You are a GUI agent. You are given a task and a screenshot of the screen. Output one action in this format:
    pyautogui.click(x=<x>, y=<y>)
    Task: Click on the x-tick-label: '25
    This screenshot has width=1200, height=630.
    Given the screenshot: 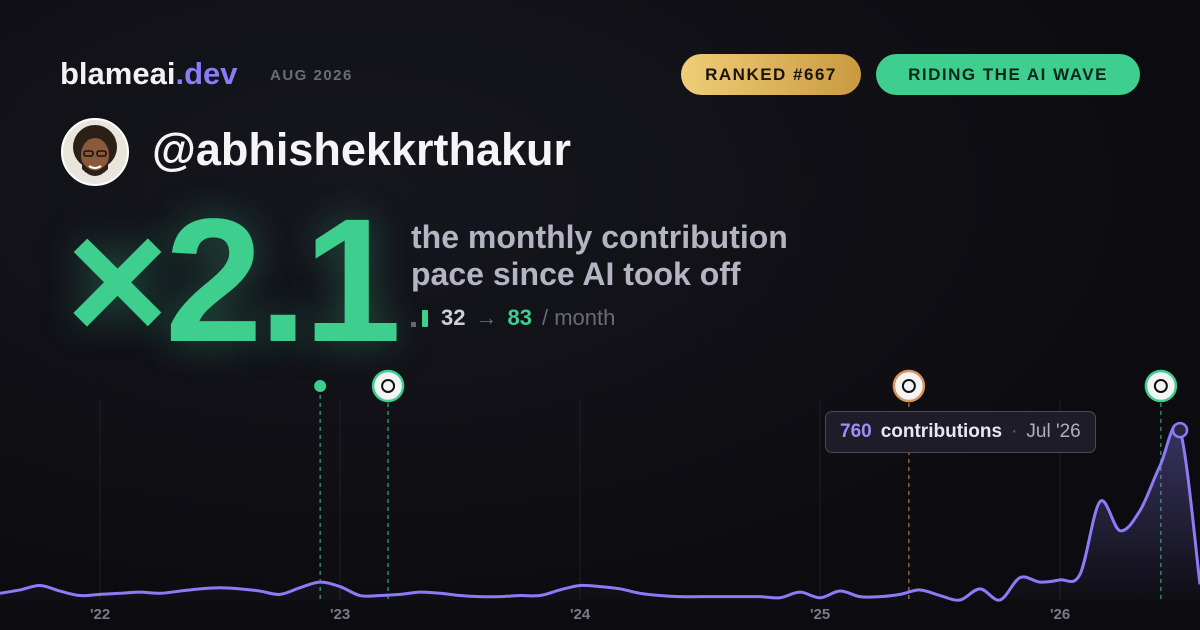 What is the action you would take?
    pyautogui.click(x=820, y=614)
    